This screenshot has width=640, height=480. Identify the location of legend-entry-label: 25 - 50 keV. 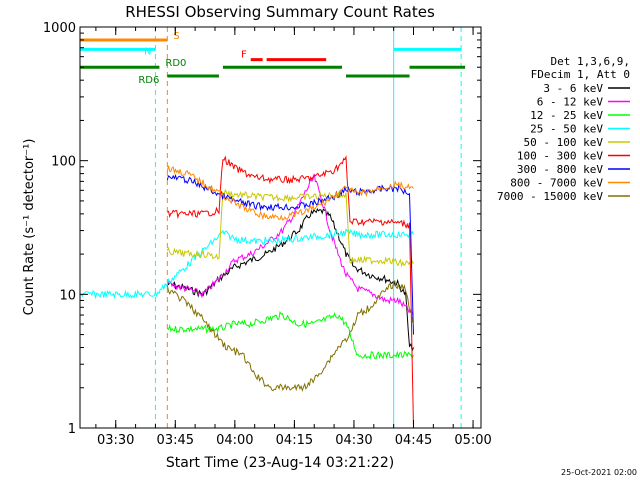
(566, 129).